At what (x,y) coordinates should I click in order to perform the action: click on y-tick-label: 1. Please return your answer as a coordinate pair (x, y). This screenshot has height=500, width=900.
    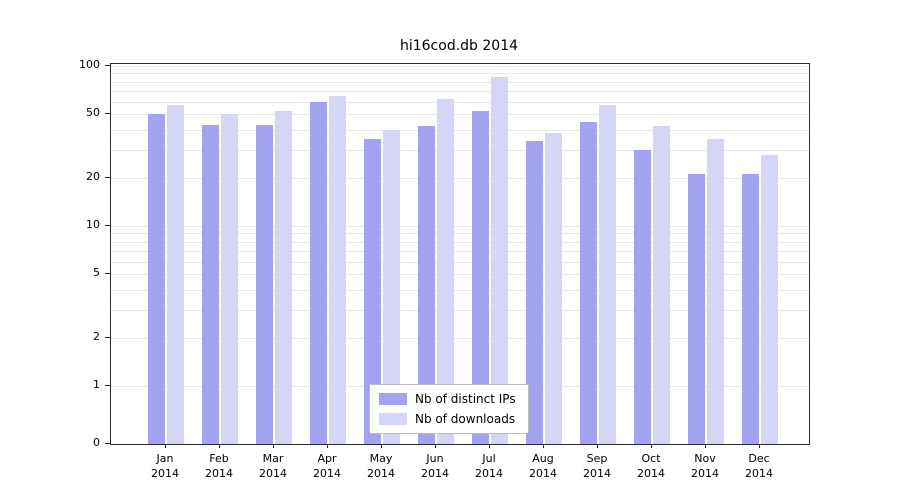
    Looking at the image, I should click on (96, 384).